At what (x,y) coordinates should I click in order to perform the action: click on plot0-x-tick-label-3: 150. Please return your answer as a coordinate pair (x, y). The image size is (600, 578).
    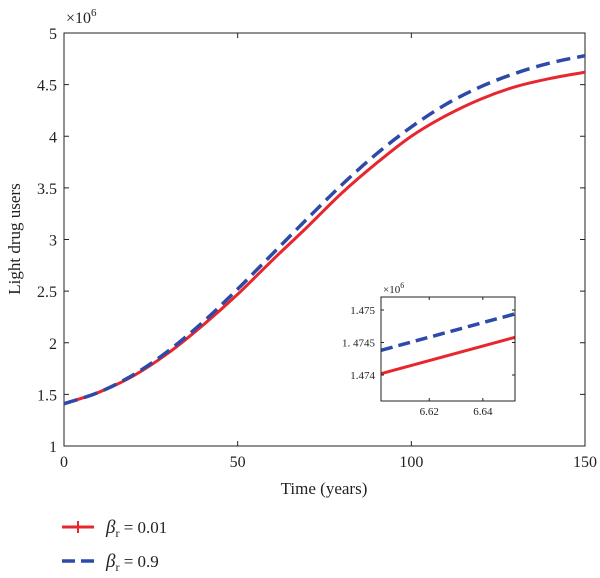
    Looking at the image, I should click on (585, 462).